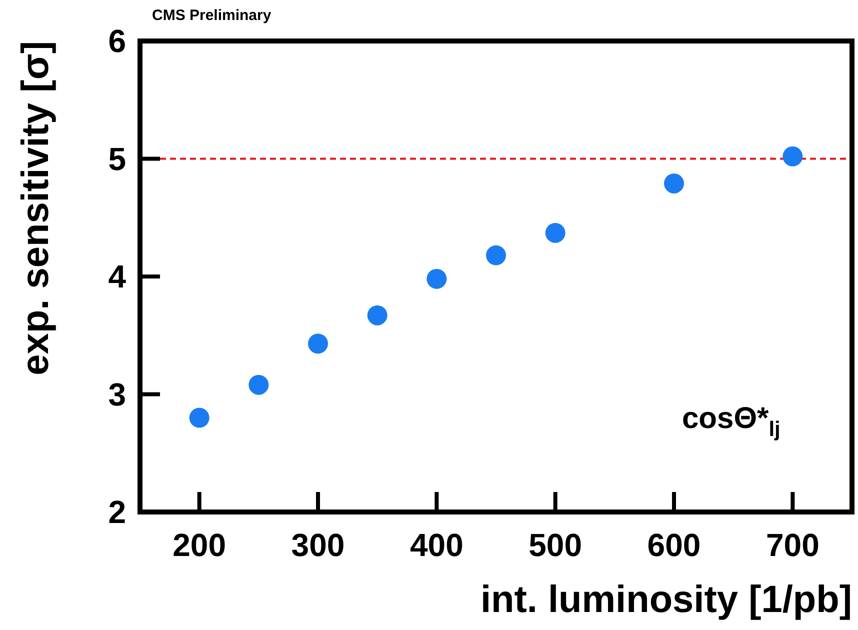 The width and height of the screenshot is (858, 630). I want to click on y-axis-title: exp. sensitivity [σ], so click(36, 208).